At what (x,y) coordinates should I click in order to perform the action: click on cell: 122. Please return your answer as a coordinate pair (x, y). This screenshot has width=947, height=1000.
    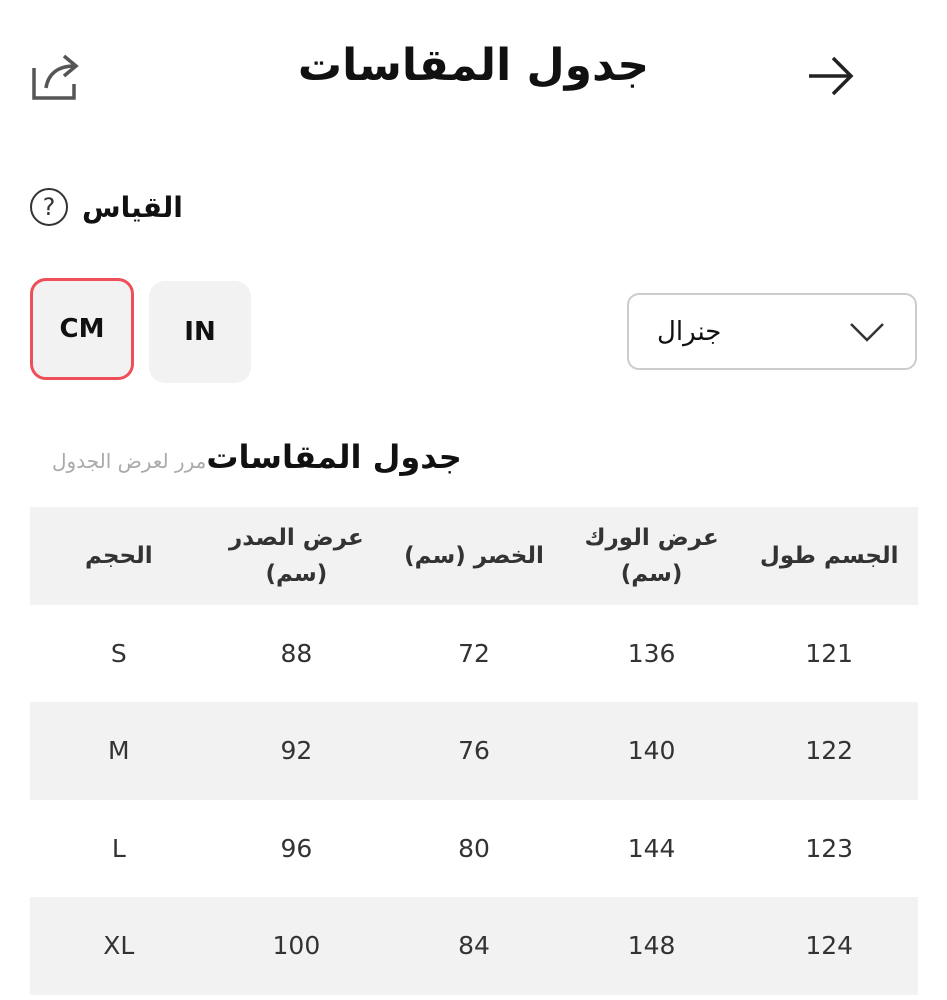
    Looking at the image, I should click on (829, 751).